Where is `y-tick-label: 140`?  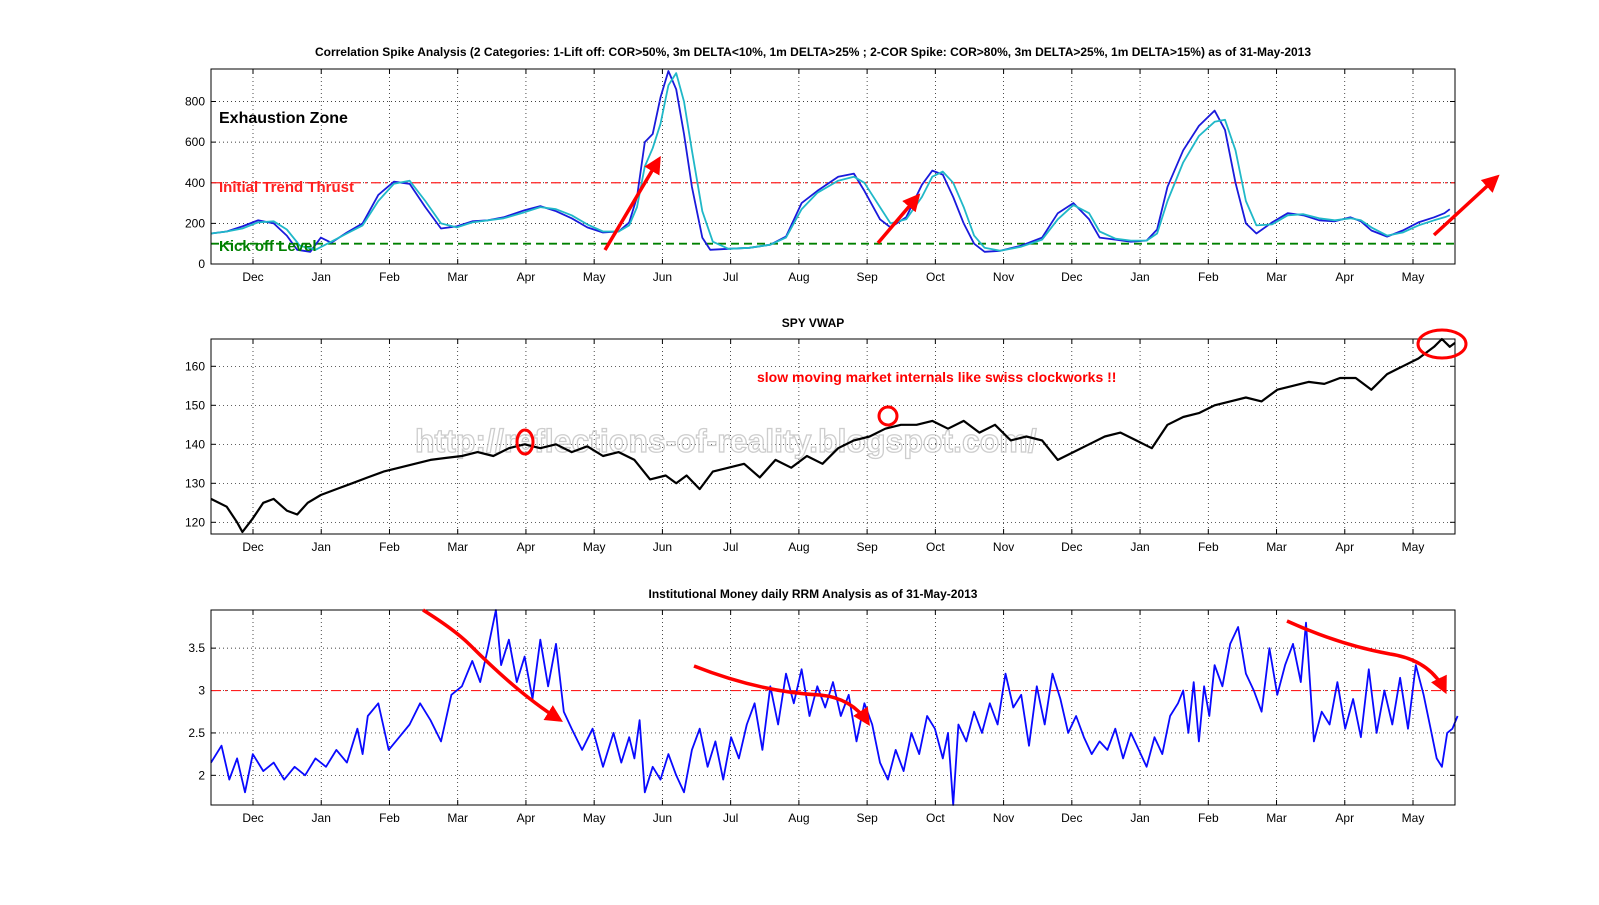
y-tick-label: 140 is located at coordinates (195, 444).